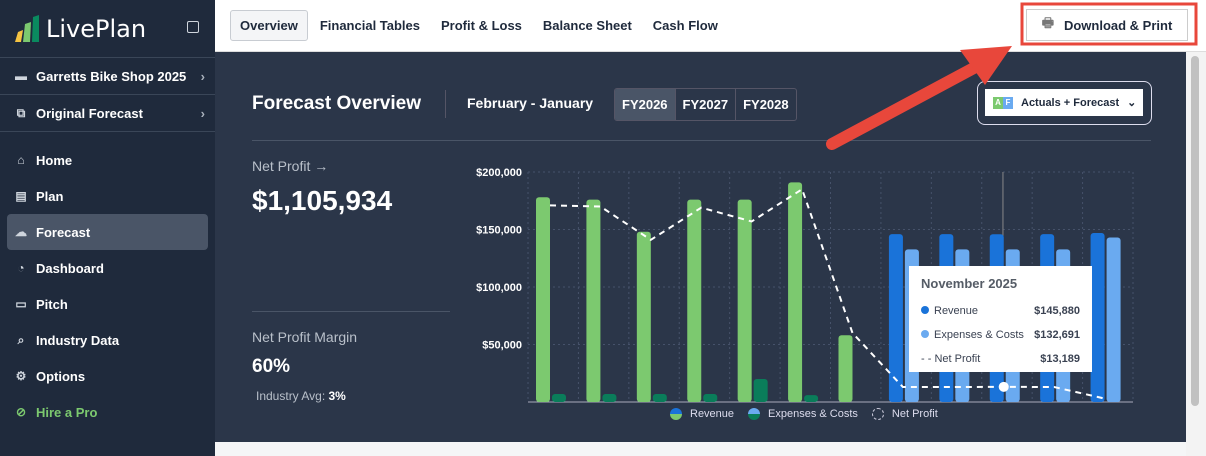 The height and width of the screenshot is (456, 1206). Describe the element at coordinates (107, 160) in the screenshot. I see `nav-home: ⌂ Home` at that location.